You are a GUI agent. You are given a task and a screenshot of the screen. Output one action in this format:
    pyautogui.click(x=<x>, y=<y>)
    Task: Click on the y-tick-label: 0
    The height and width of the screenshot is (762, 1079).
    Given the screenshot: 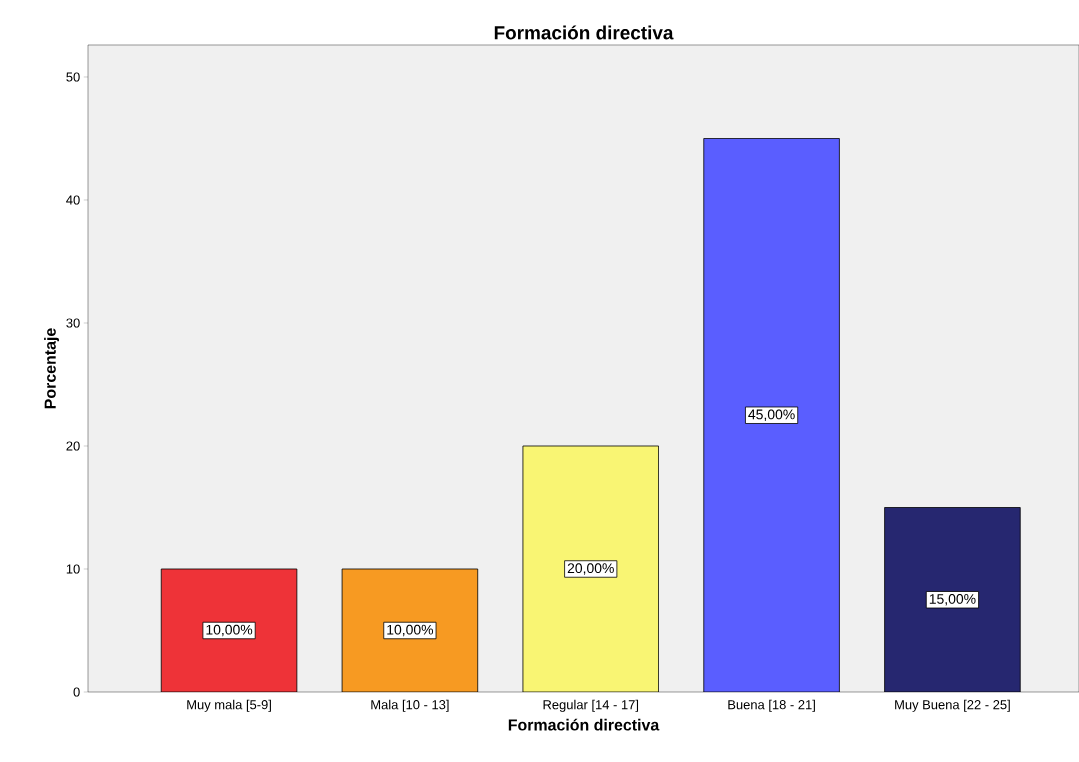 What is the action you would take?
    pyautogui.click(x=76, y=692)
    